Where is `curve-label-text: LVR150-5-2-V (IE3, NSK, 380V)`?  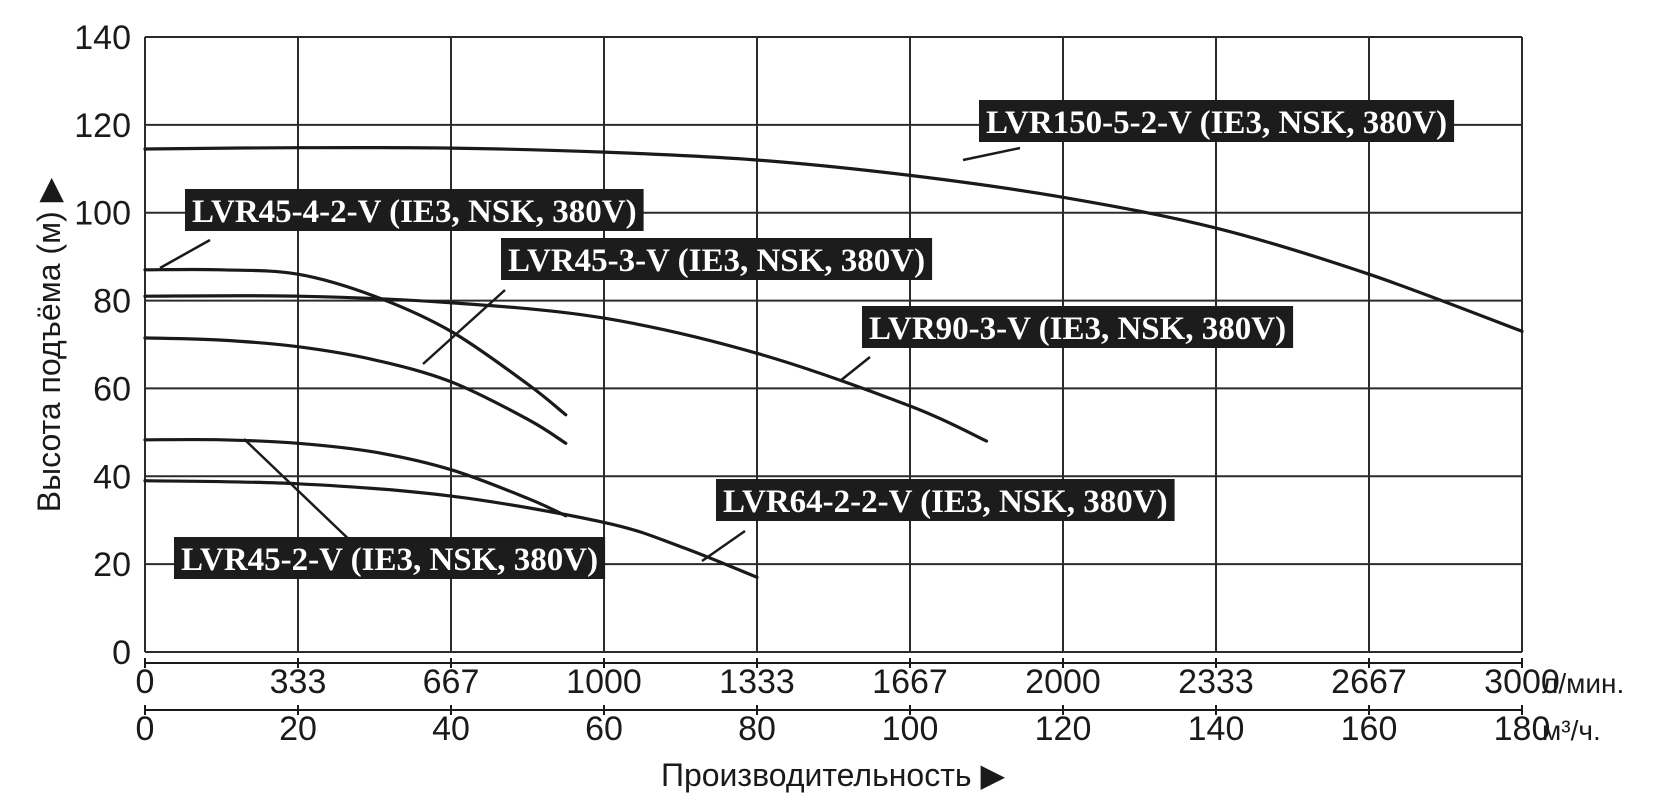 curve-label-text: LVR150-5-2-V (IE3, NSK, 380V) is located at coordinates (1216, 123).